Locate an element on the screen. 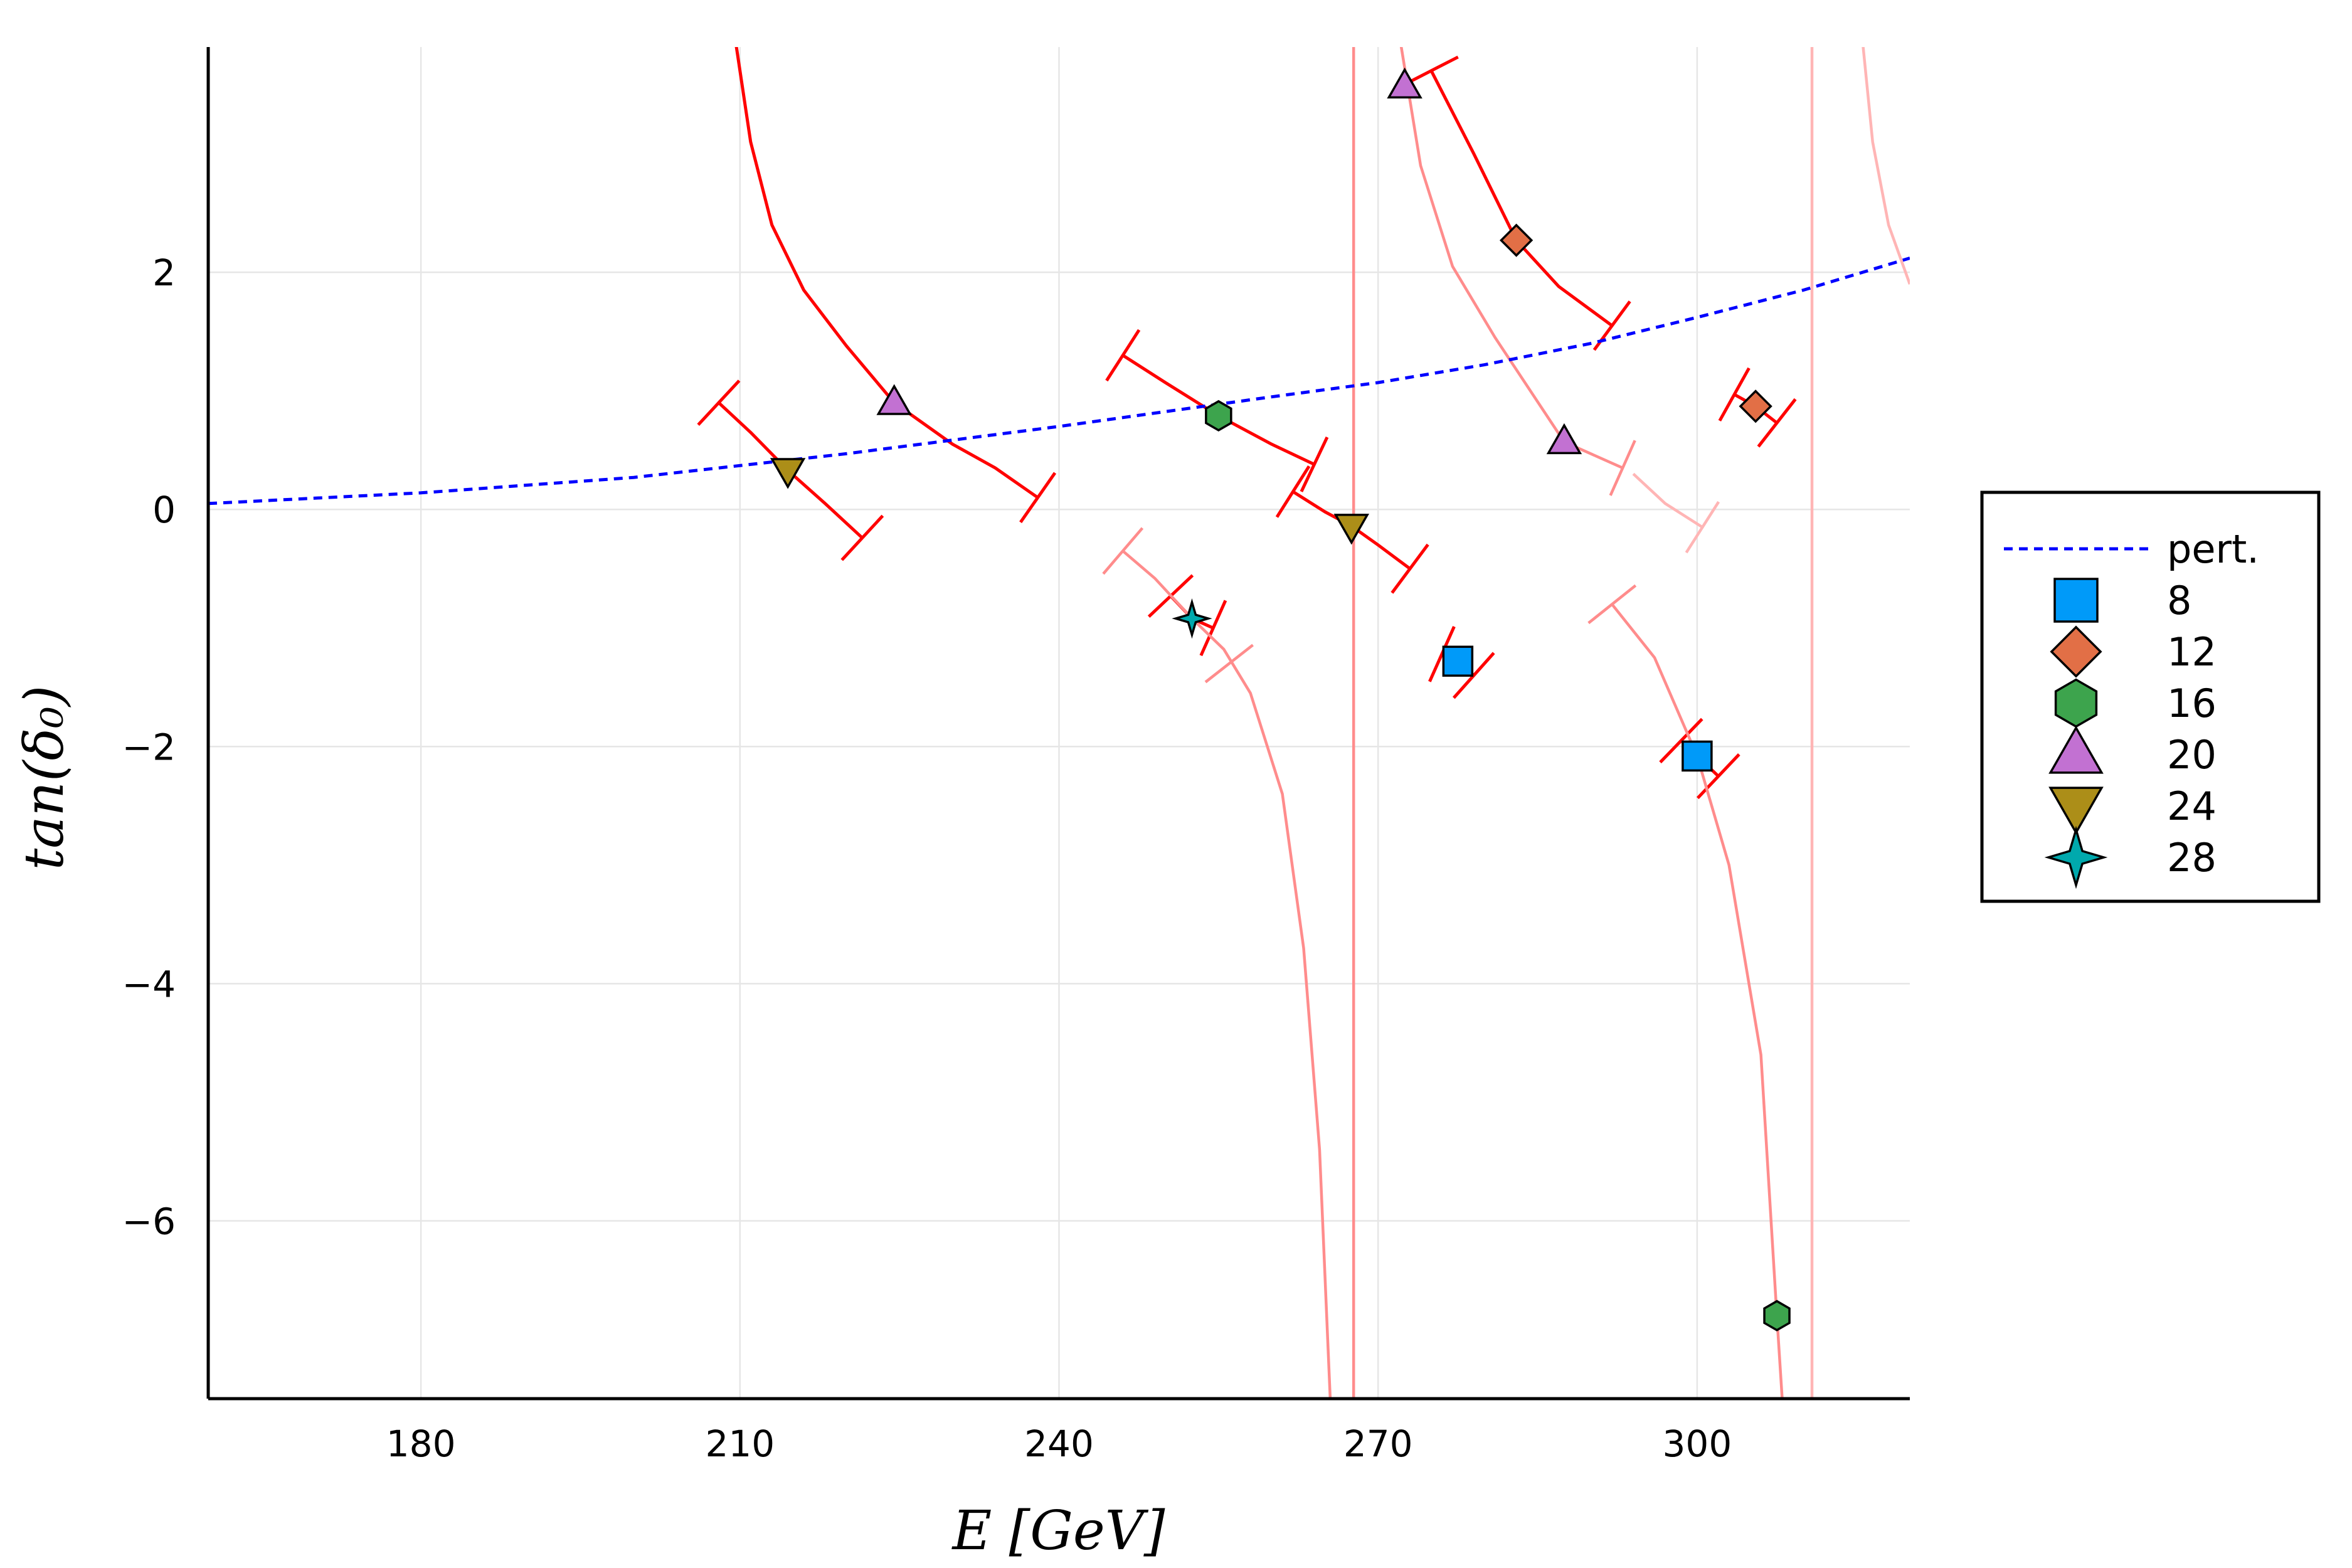  y-tick-label: −6 is located at coordinates (149, 1221).